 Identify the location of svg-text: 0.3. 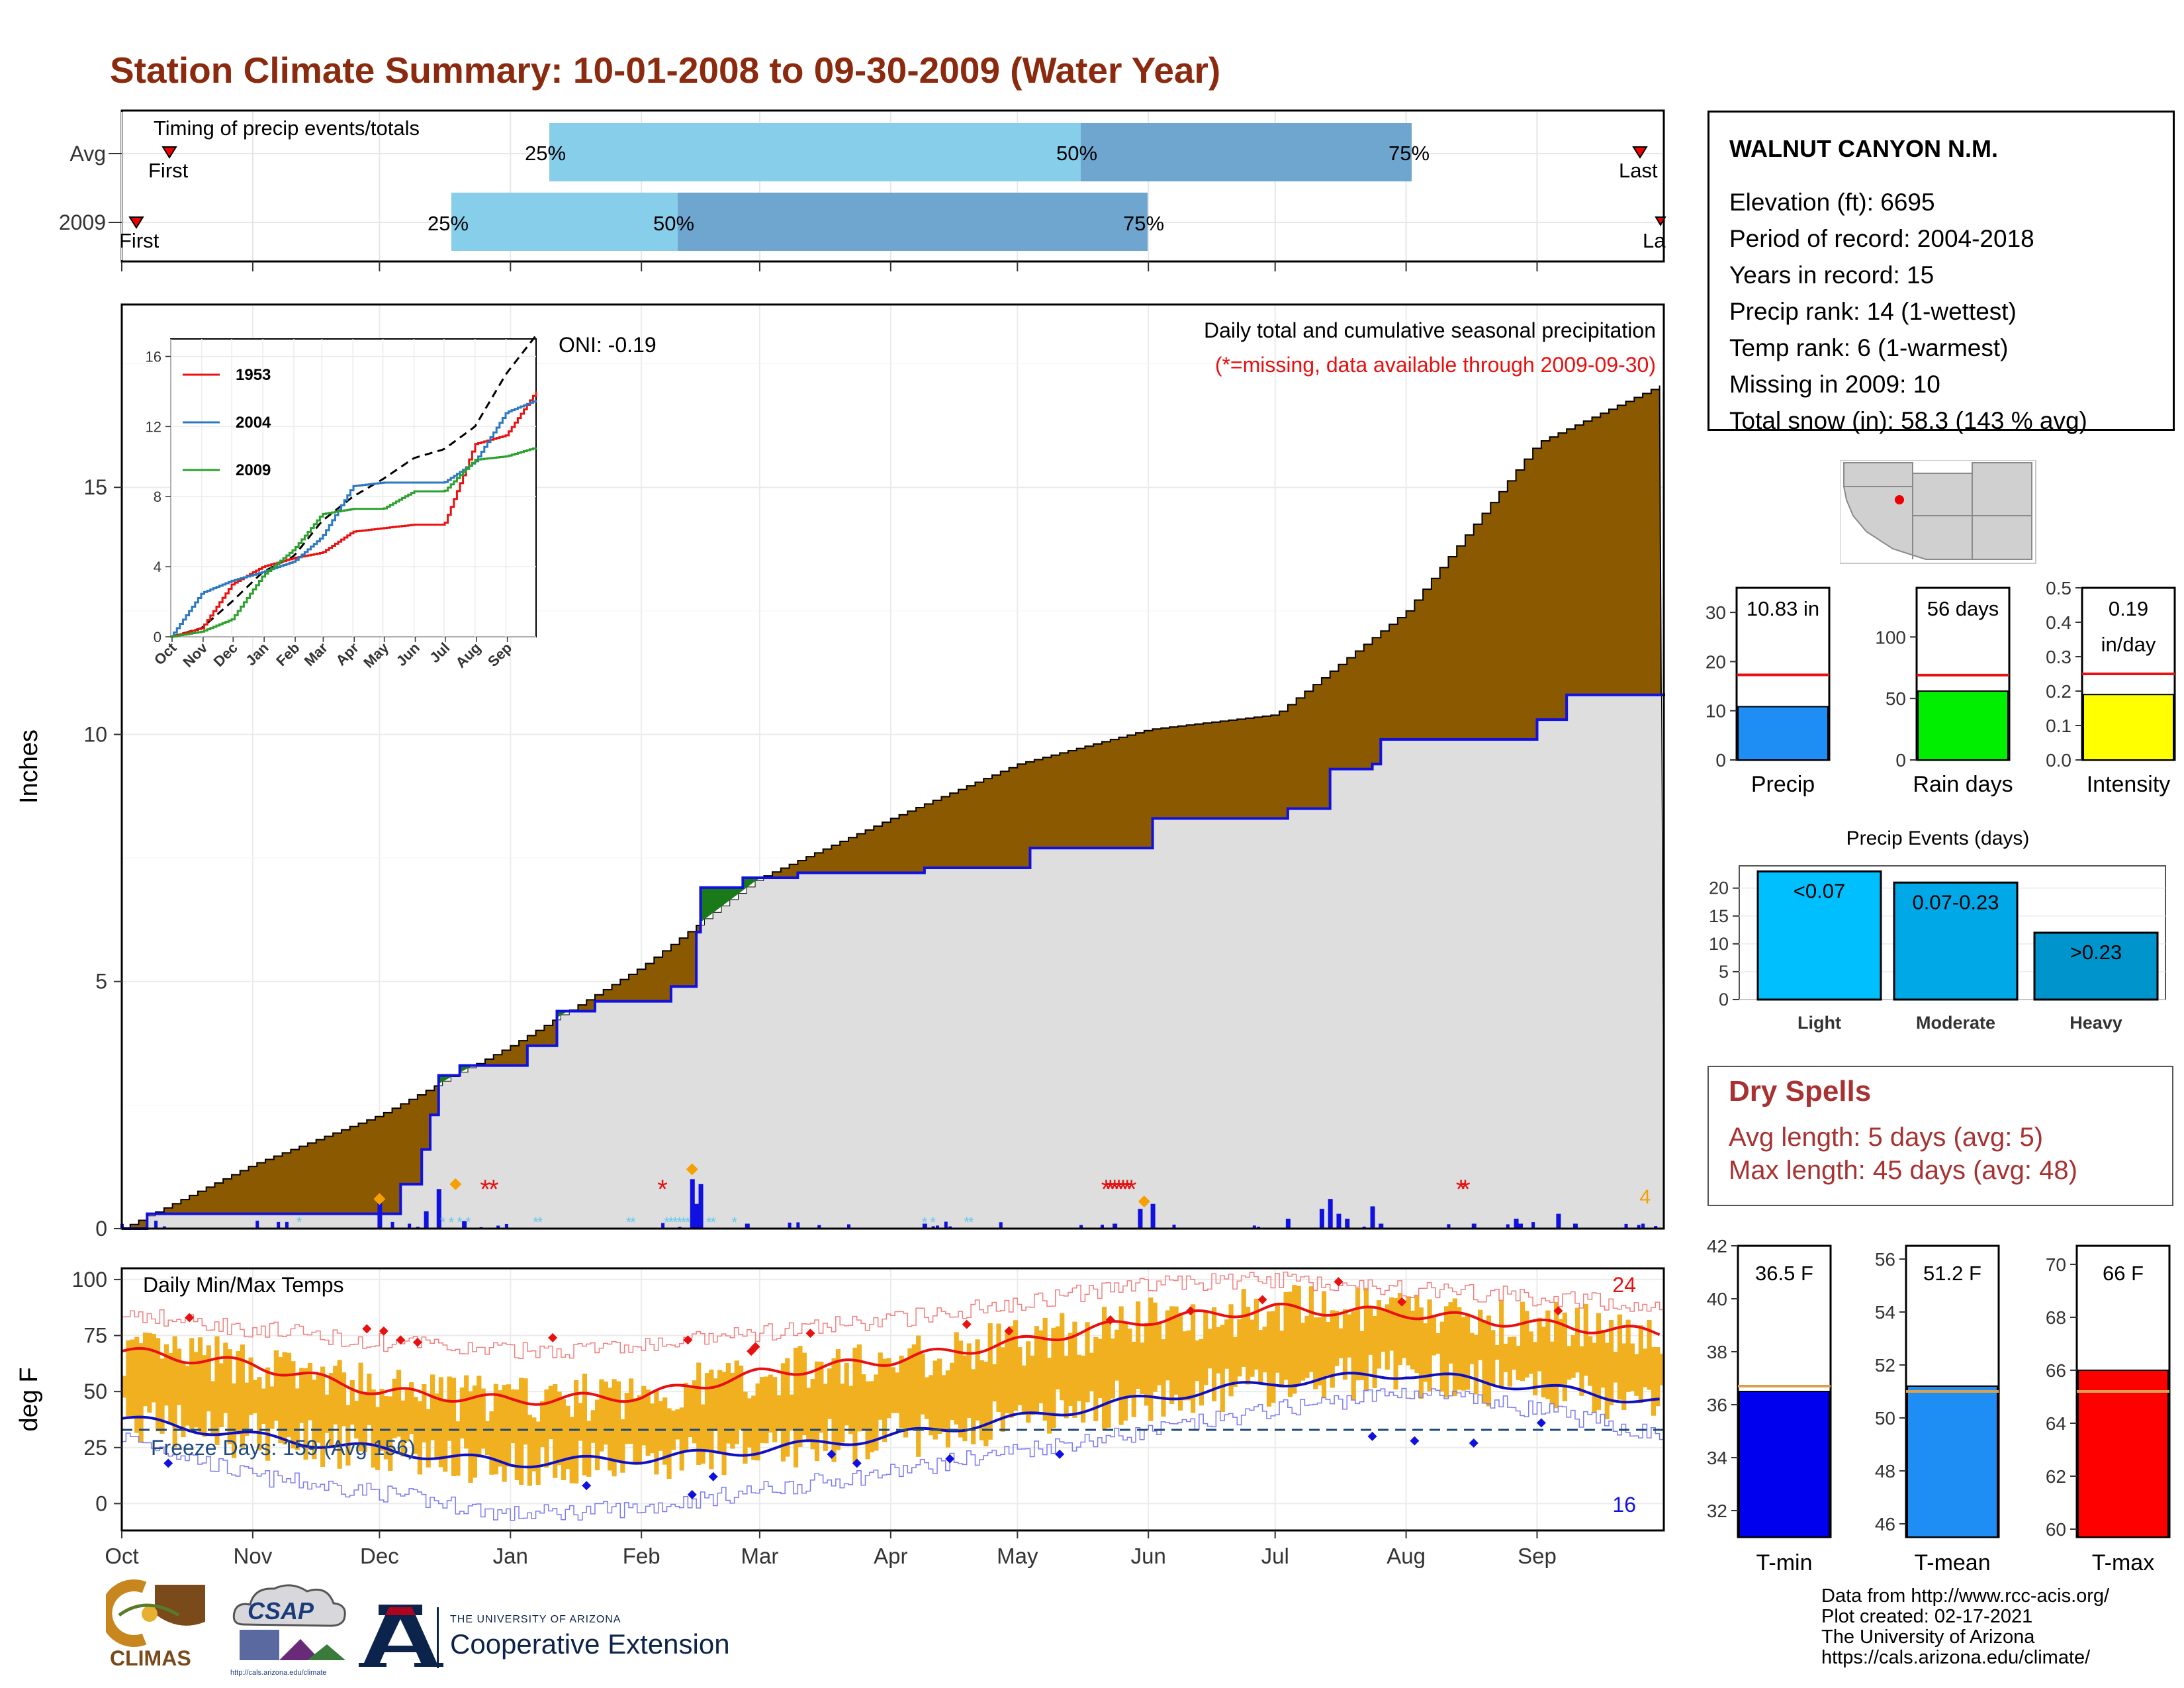
(2058, 657).